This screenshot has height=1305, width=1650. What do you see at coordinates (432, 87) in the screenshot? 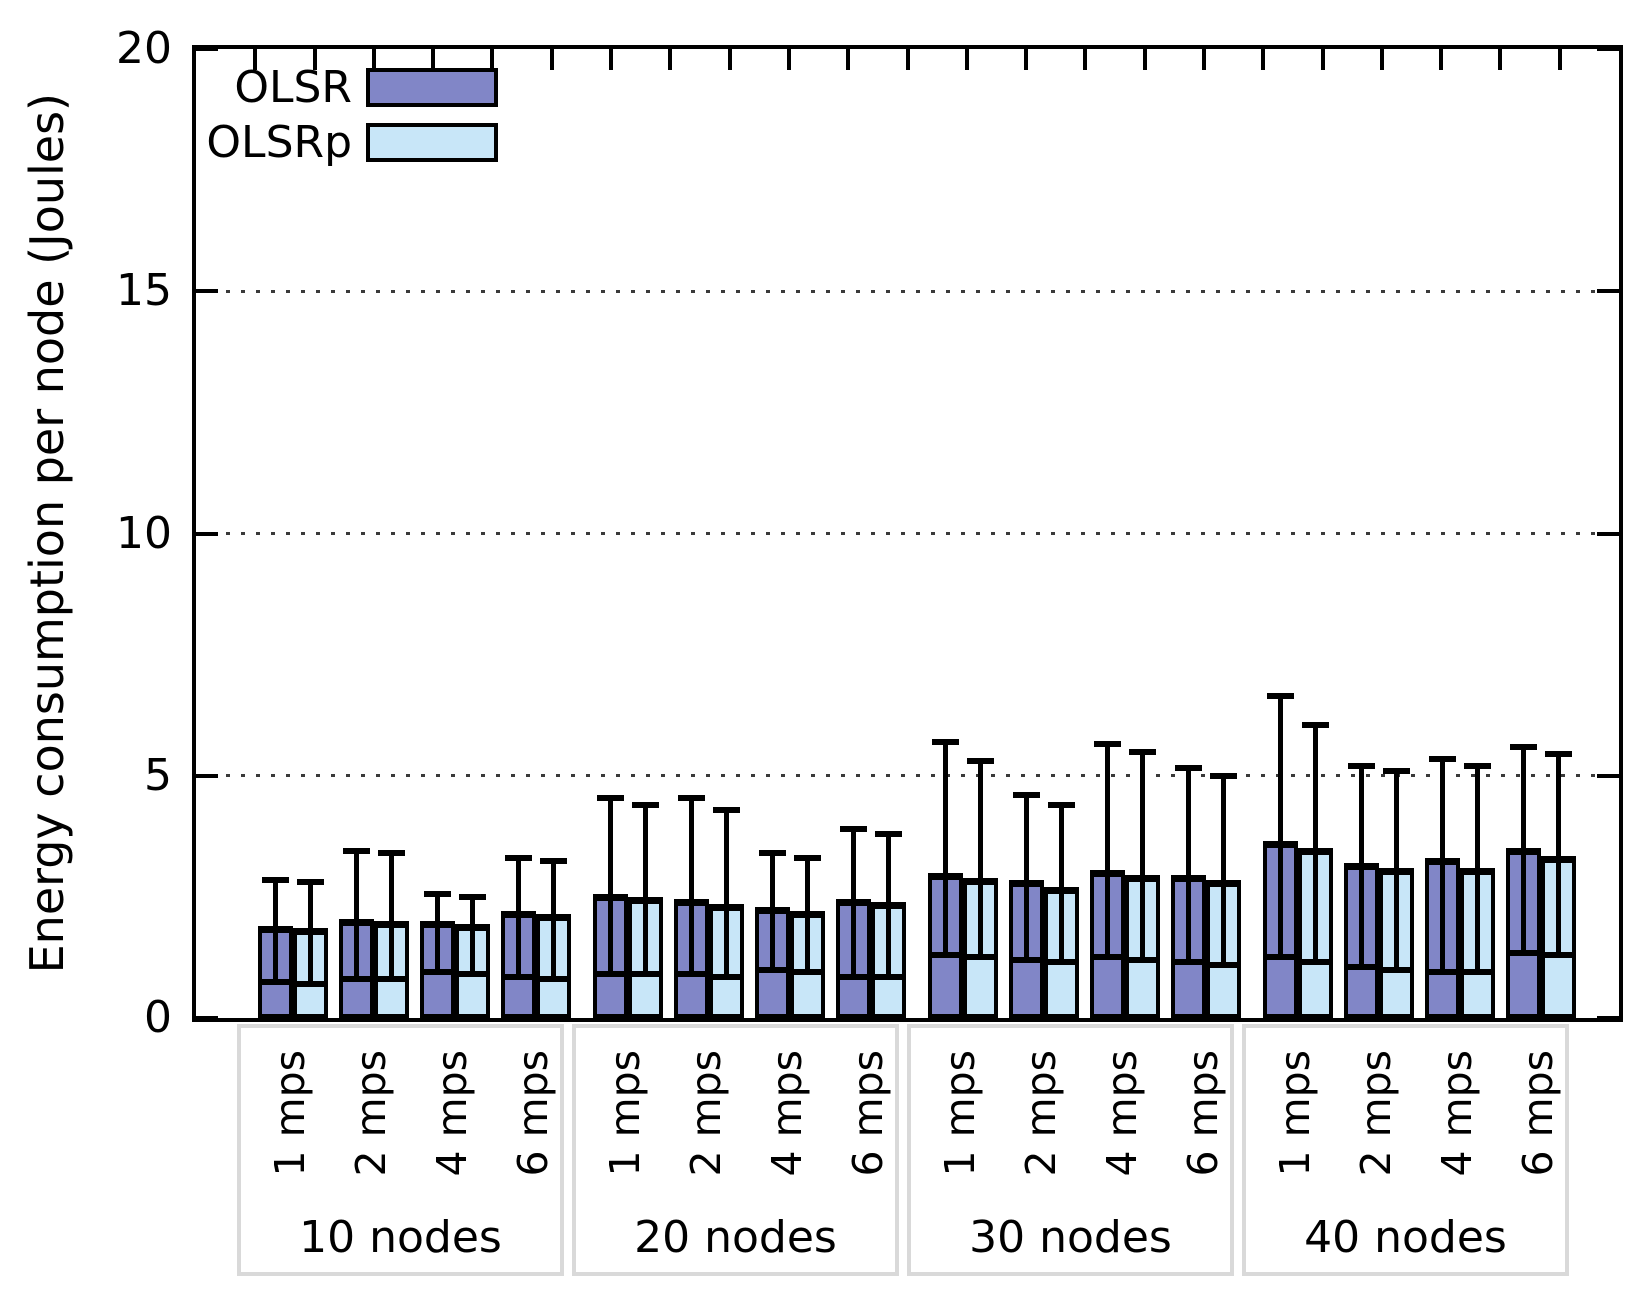
I see `legend-swatch-olsr` at bounding box center [432, 87].